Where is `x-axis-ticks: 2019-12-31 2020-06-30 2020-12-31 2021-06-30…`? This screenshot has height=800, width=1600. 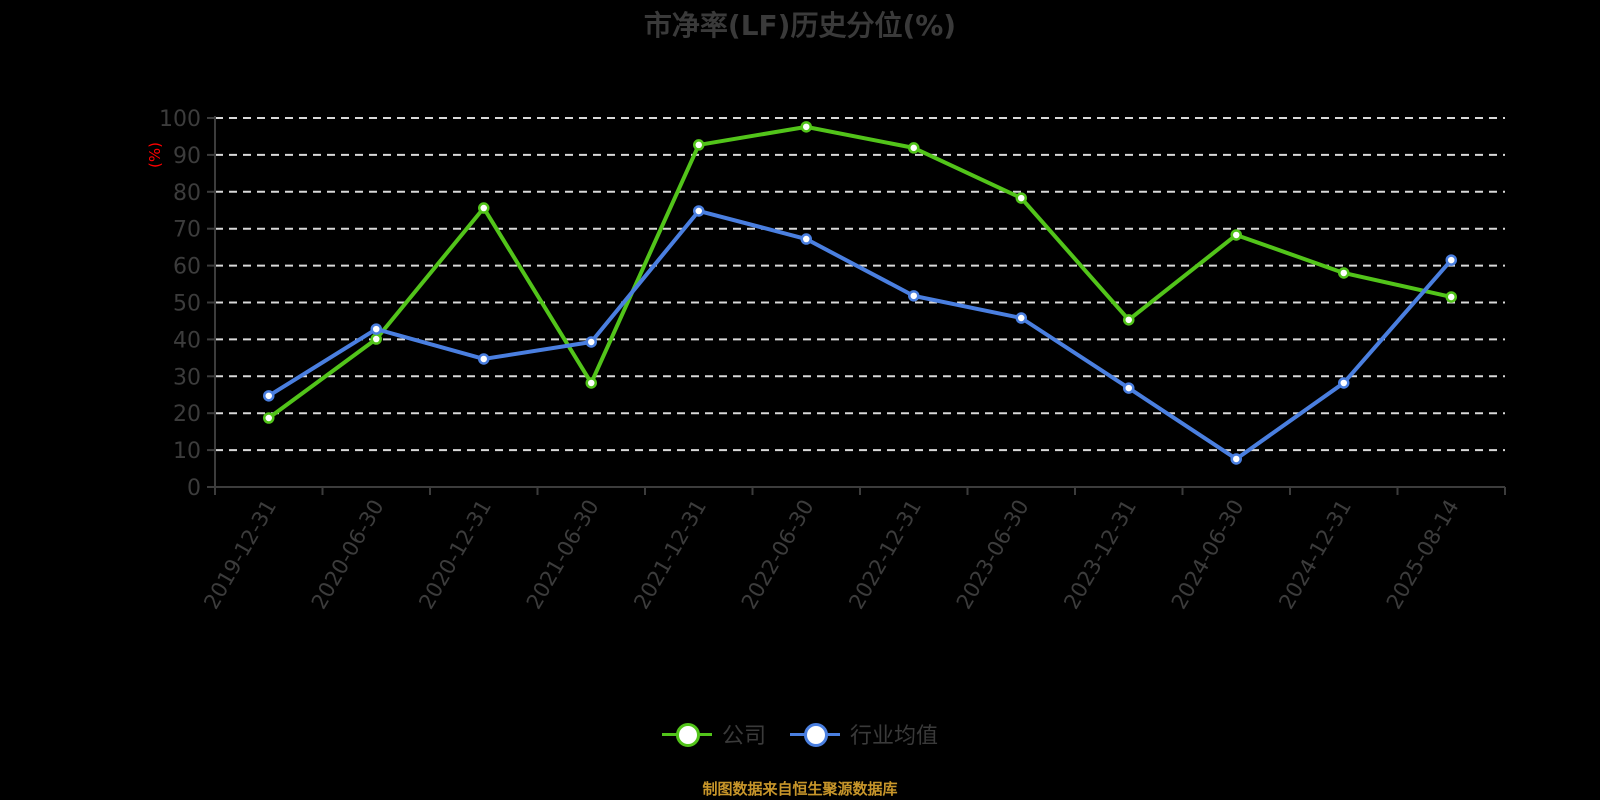
x-axis-ticks: 2019-12-31 2020-06-30 2020-12-31 2021-06-30… is located at coordinates (831, 555).